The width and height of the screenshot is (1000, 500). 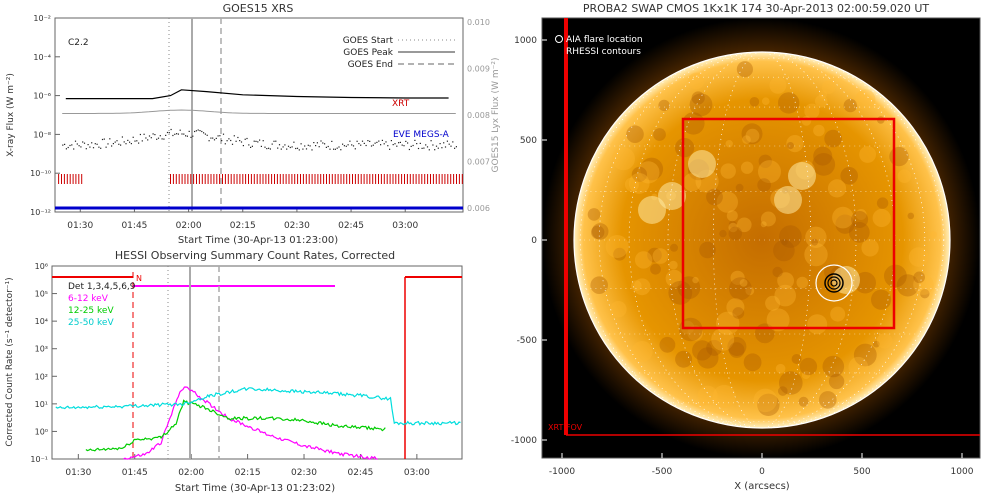 What do you see at coordinates (761, 240) in the screenshot?
I see `longitude-line` at bounding box center [761, 240].